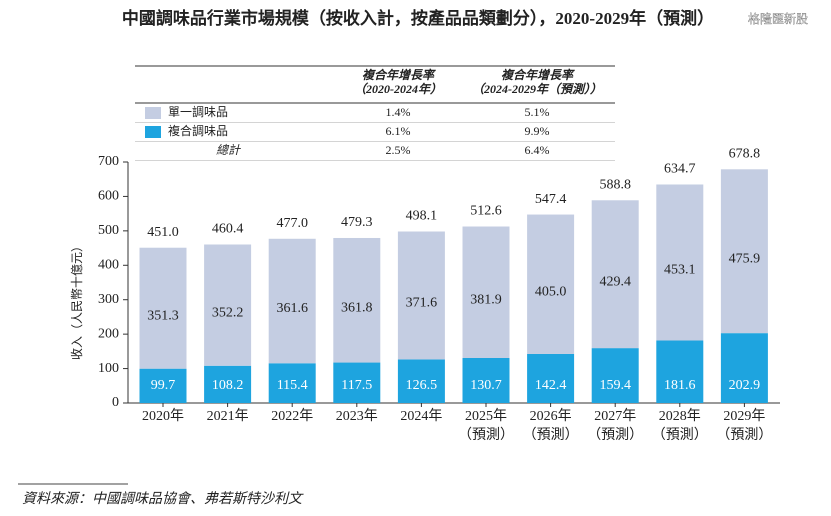 This screenshot has width=831, height=516. What do you see at coordinates (357, 222) in the screenshot?
I see `total-label: 479.3` at bounding box center [357, 222].